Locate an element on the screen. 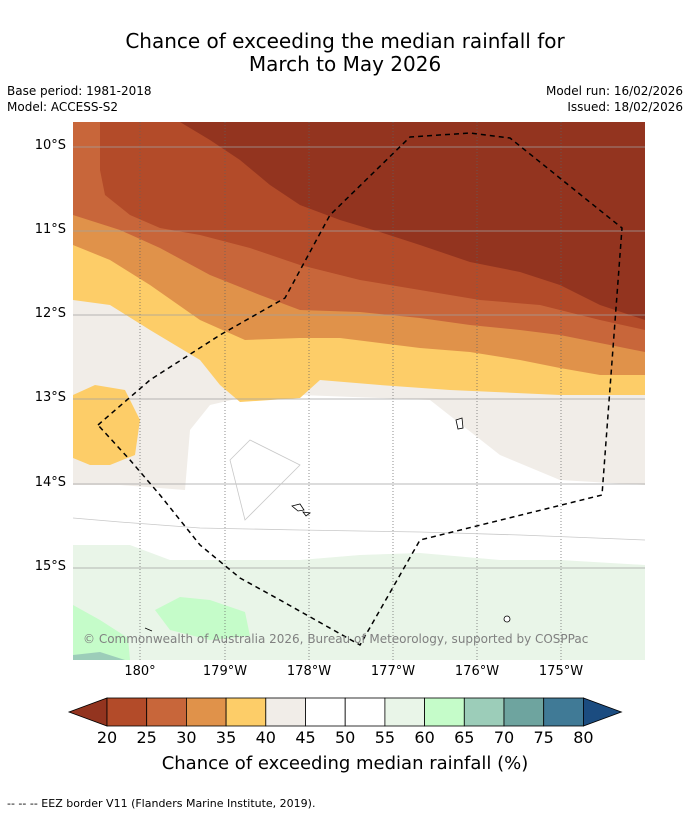 The height and width of the screenshot is (816, 690). lat-label-11s: 11°S is located at coordinates (50, 229).